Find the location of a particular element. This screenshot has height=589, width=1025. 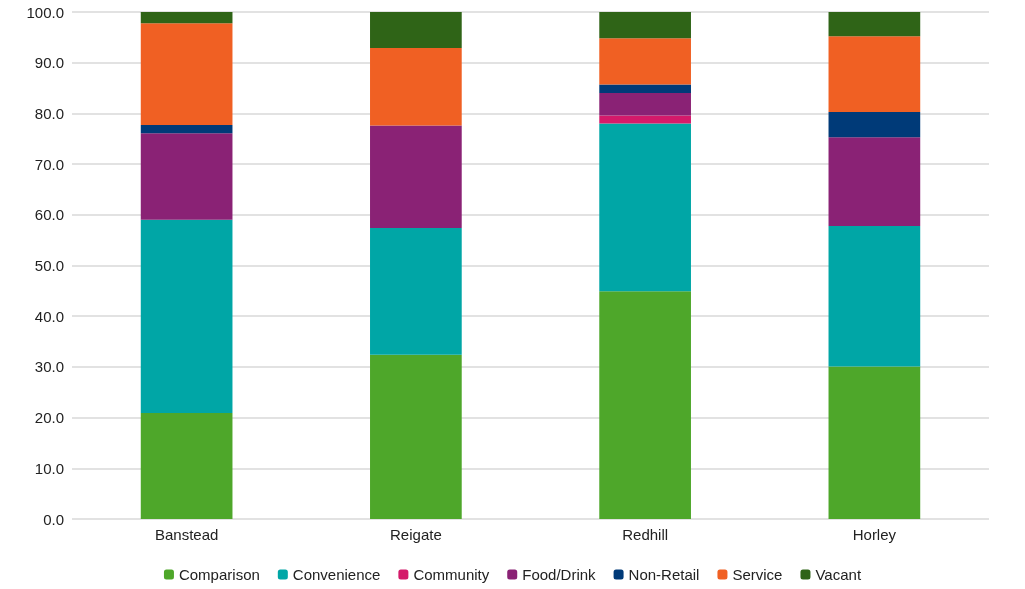

legend-label: Comparison is located at coordinates (219, 574).